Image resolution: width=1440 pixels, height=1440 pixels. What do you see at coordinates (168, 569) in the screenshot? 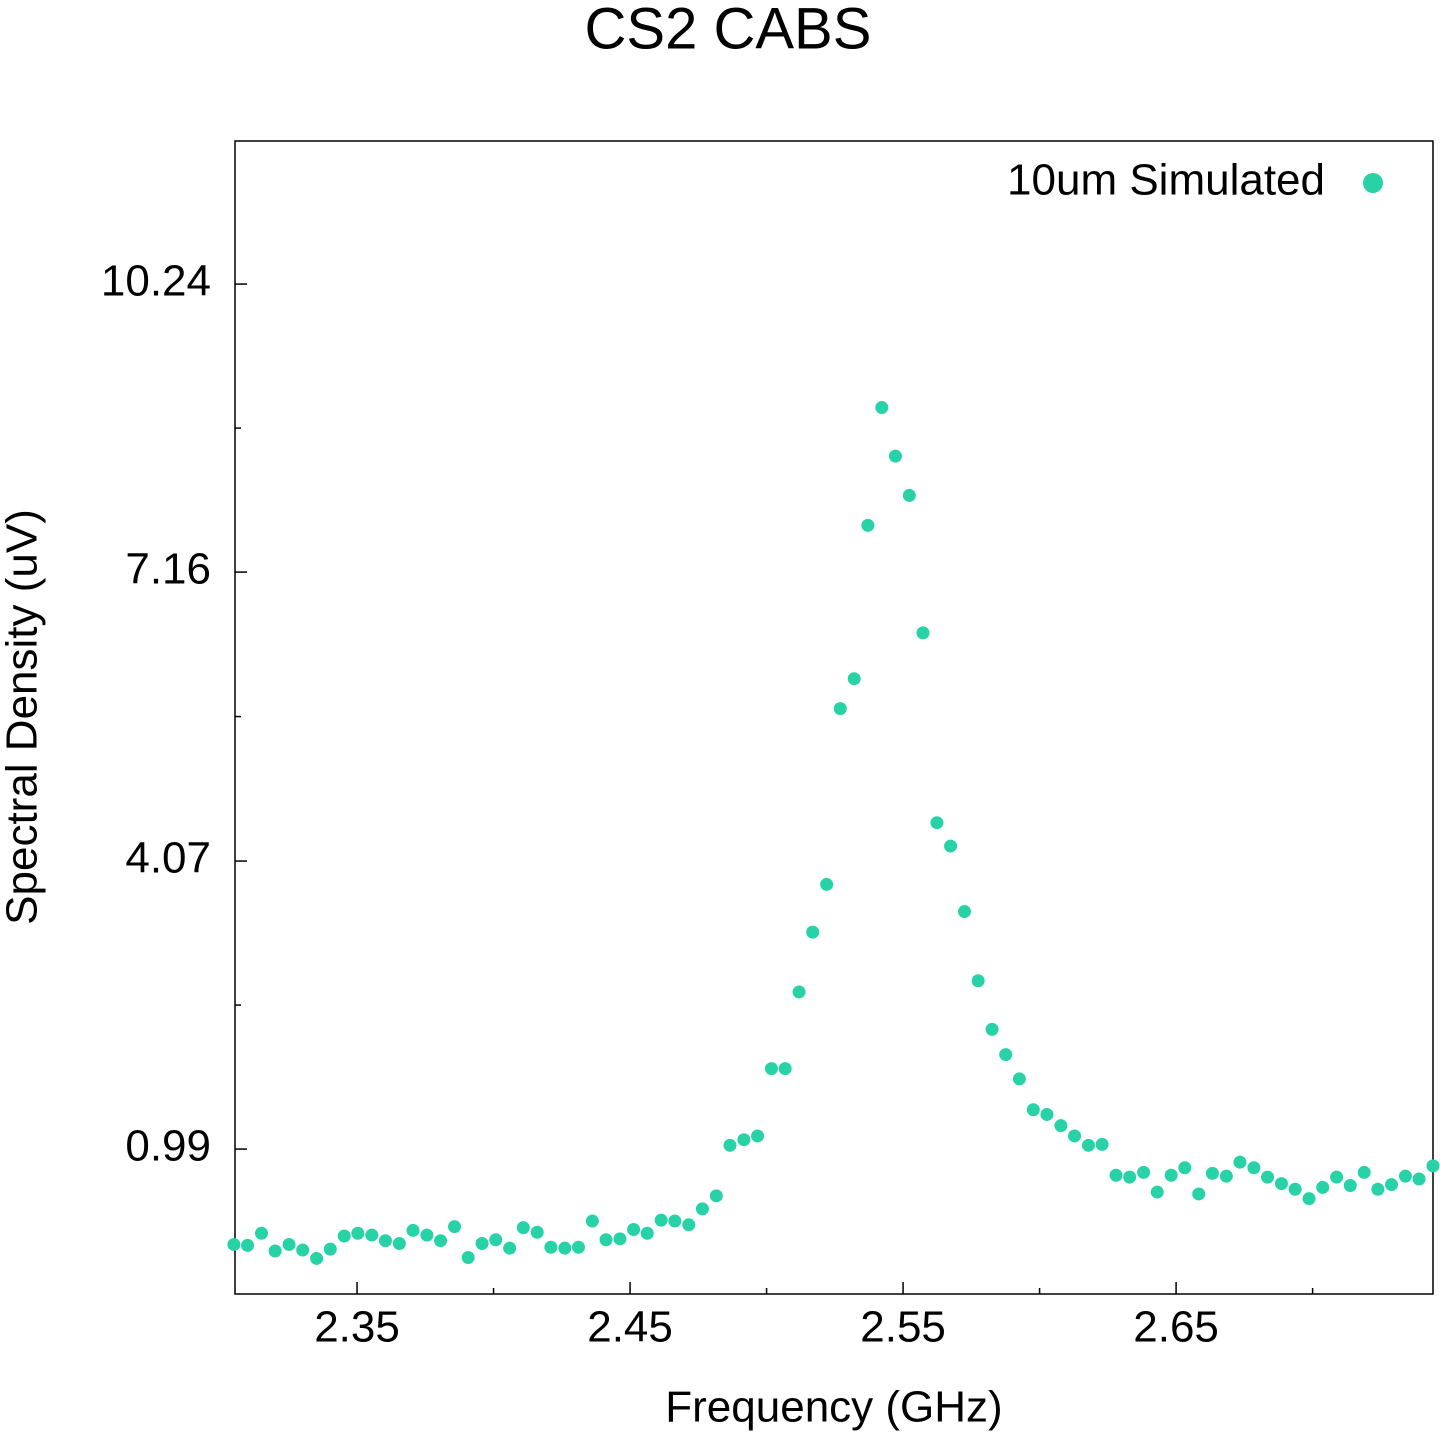
I see `y-tick-label: 7.16` at bounding box center [168, 569].